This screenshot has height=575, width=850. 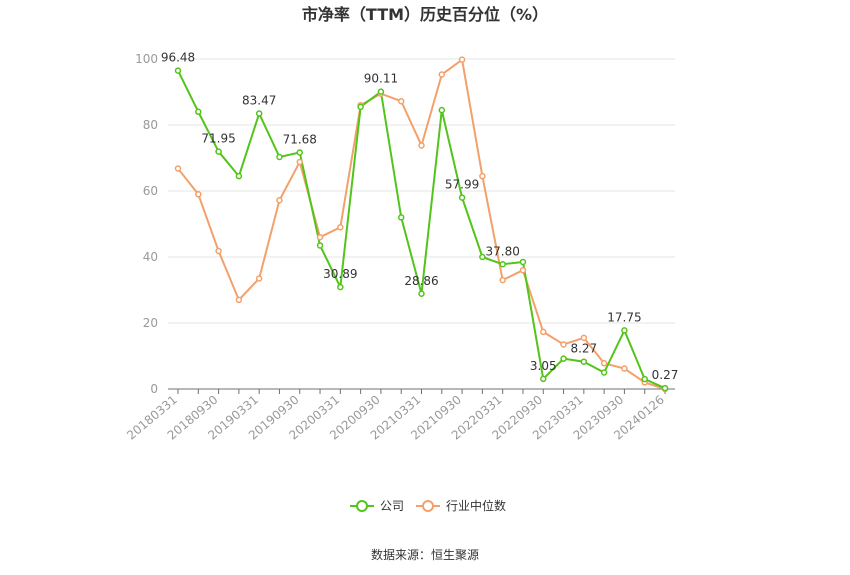 I want to click on data-label: 3.05, so click(x=543, y=366).